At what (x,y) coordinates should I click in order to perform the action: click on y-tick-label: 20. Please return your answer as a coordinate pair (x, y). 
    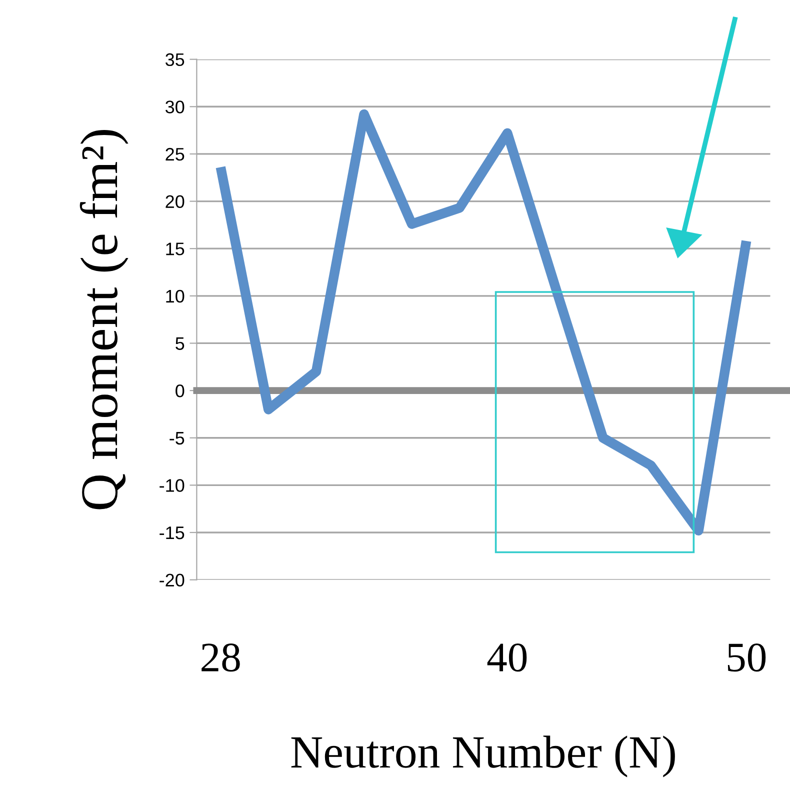
    Looking at the image, I should click on (175, 201).